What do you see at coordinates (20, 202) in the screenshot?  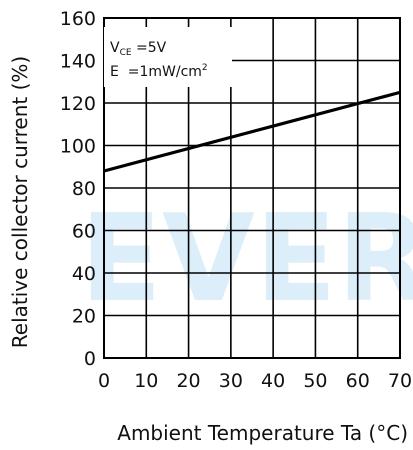 I see `y-axis-title: Relative collector current (%)` at bounding box center [20, 202].